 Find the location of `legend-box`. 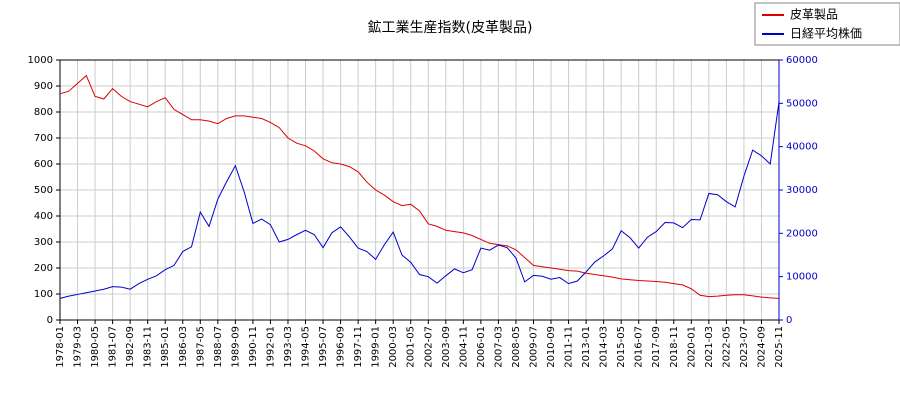

legend-box is located at coordinates (827, 24).